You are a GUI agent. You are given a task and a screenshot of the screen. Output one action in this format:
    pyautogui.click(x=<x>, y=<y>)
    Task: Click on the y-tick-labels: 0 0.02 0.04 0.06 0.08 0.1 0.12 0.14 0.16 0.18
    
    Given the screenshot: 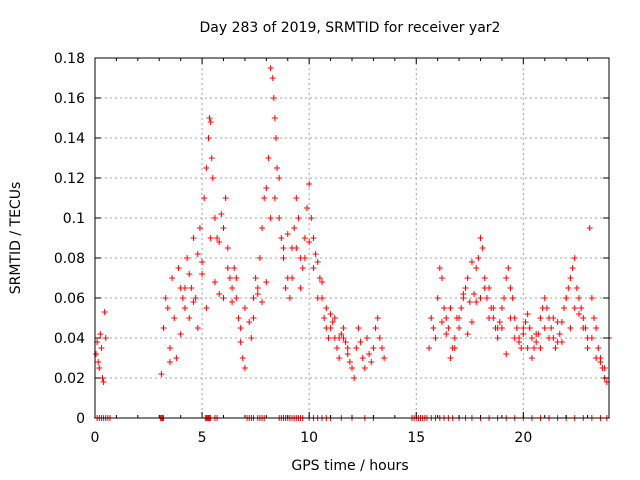 What is the action you would take?
    pyautogui.click(x=69, y=239)
    